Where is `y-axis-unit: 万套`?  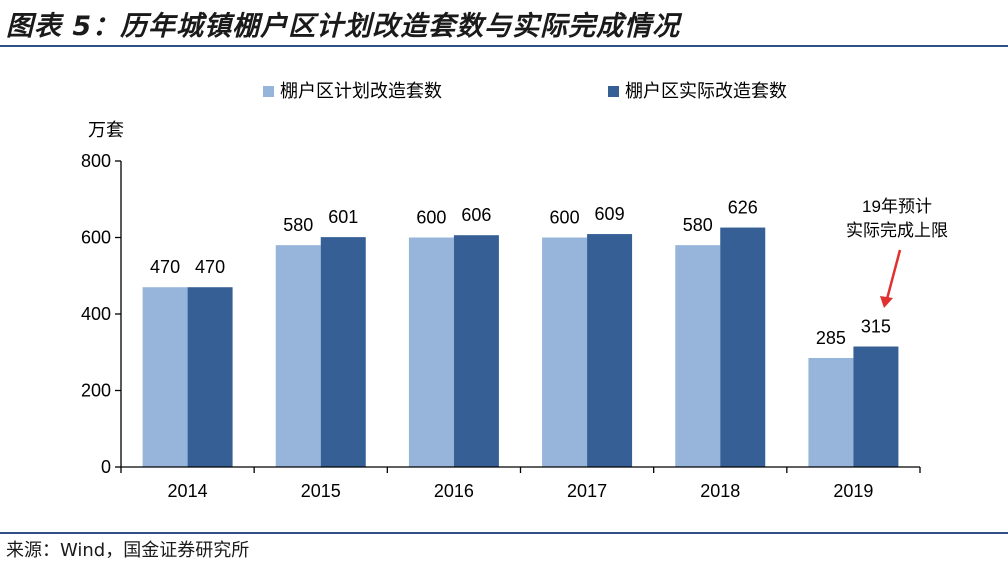 y-axis-unit: 万套 is located at coordinates (106, 130).